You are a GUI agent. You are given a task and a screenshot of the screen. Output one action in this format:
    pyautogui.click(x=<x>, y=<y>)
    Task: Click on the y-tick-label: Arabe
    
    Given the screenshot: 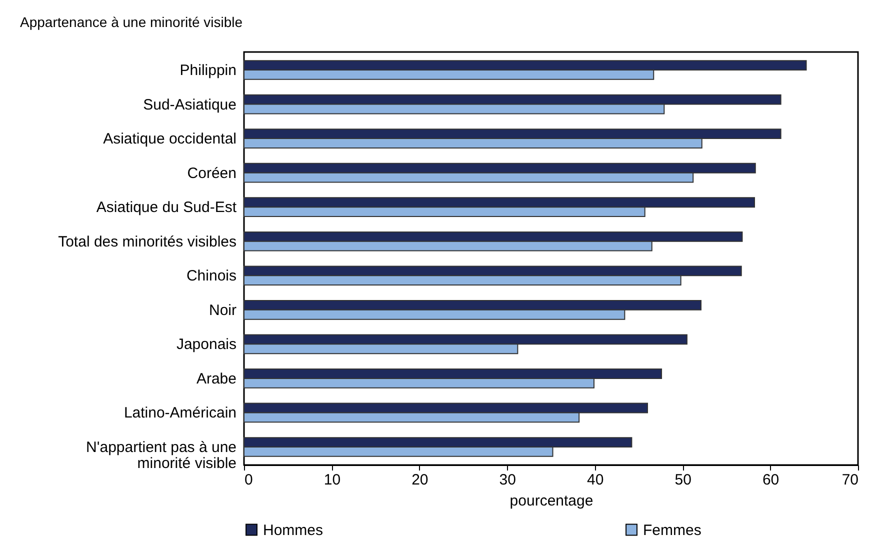 What is the action you would take?
    pyautogui.click(x=216, y=379)
    